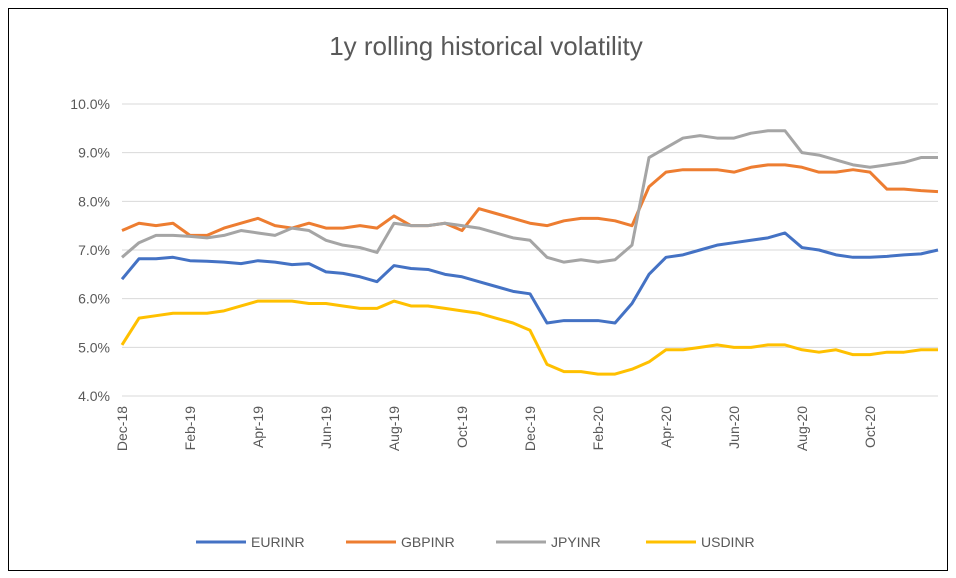 The width and height of the screenshot is (956, 578). Describe the element at coordinates (94, 396) in the screenshot. I see `y-tick-label: 4.0%` at that location.